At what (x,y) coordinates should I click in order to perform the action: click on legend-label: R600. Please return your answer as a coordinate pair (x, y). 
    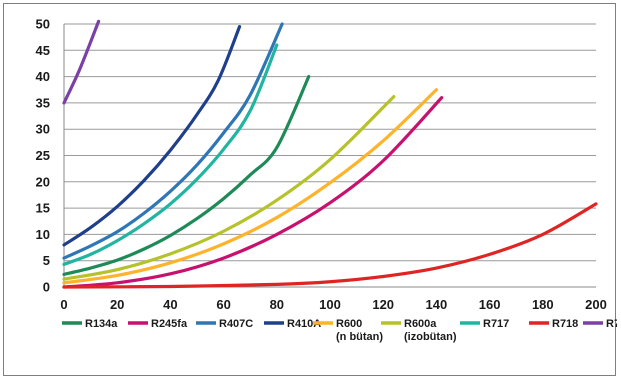
    Looking at the image, I should click on (349, 324).